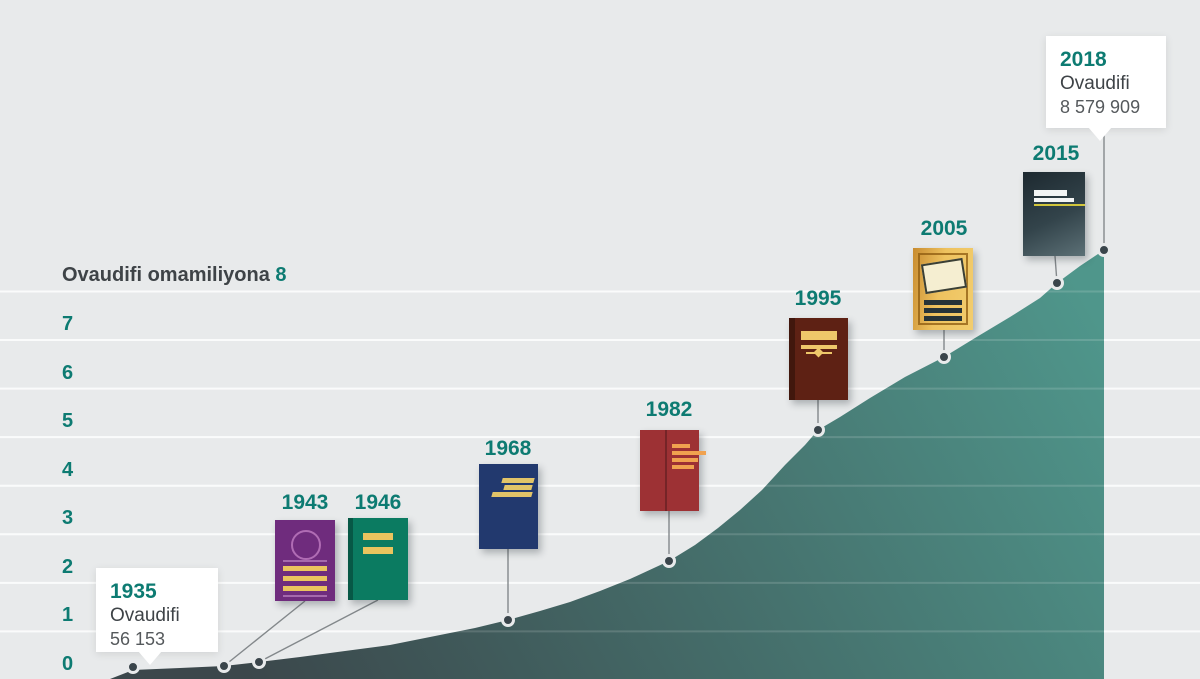 The height and width of the screenshot is (679, 1200). Describe the element at coordinates (281, 275) in the screenshot. I see `axis-title-highlight: 8` at that location.